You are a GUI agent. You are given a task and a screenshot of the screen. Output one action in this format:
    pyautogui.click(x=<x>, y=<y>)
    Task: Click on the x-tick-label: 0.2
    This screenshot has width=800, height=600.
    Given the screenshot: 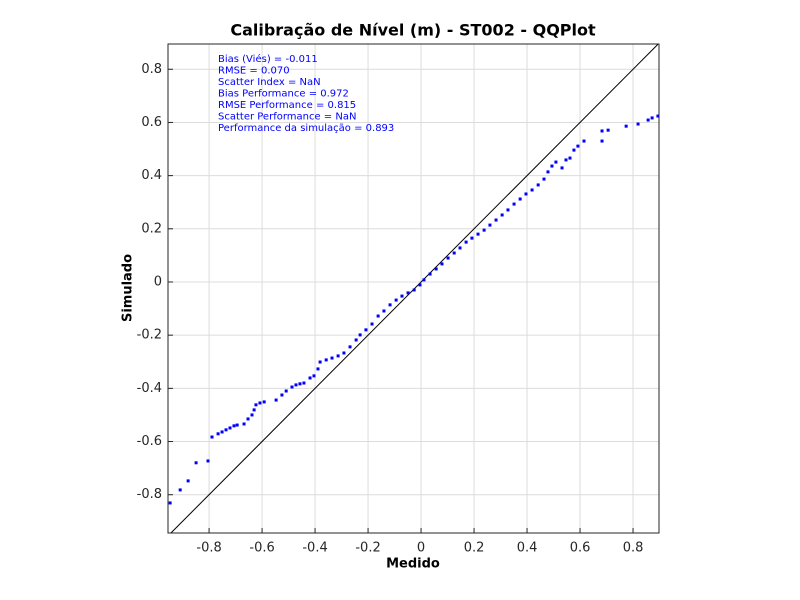 What is the action you would take?
    pyautogui.click(x=474, y=548)
    